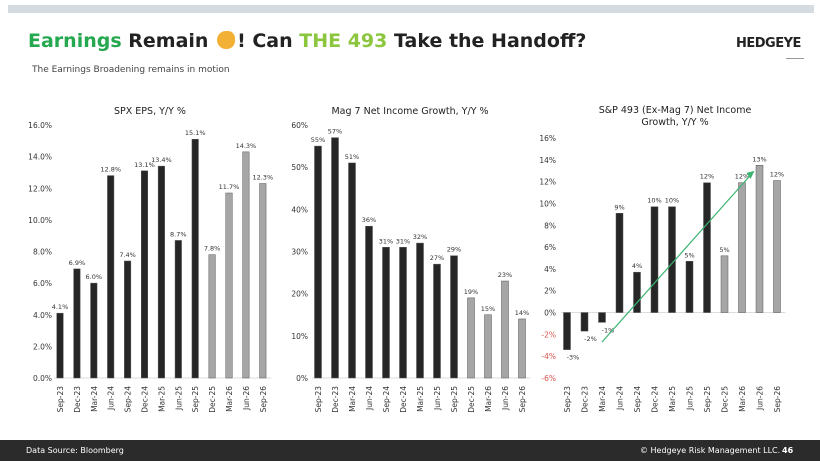 This screenshot has height=461, width=820. Describe the element at coordinates (488, 309) in the screenshot. I see `data-label: 15%` at that location.